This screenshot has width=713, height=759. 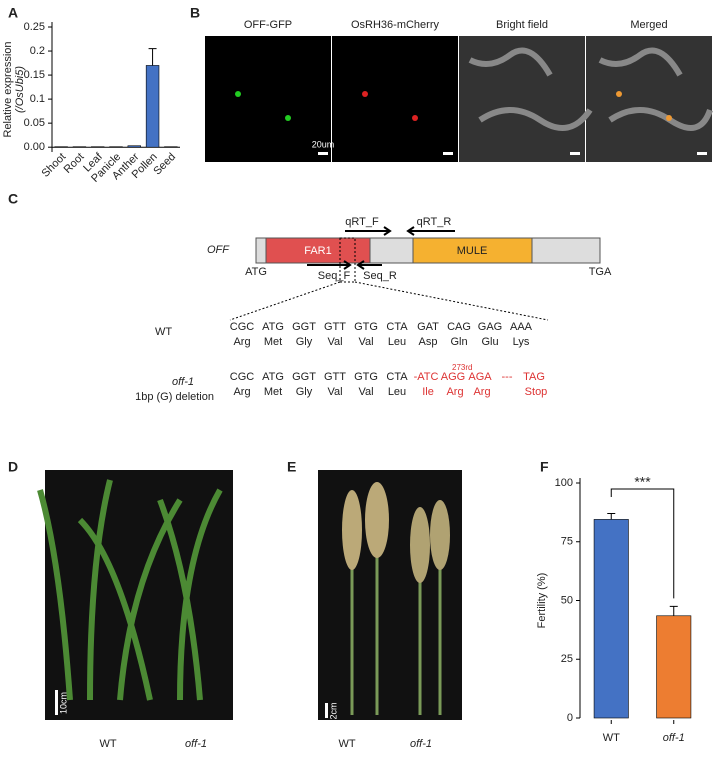 I want to click on channel-label: Merged, so click(x=648, y=25).